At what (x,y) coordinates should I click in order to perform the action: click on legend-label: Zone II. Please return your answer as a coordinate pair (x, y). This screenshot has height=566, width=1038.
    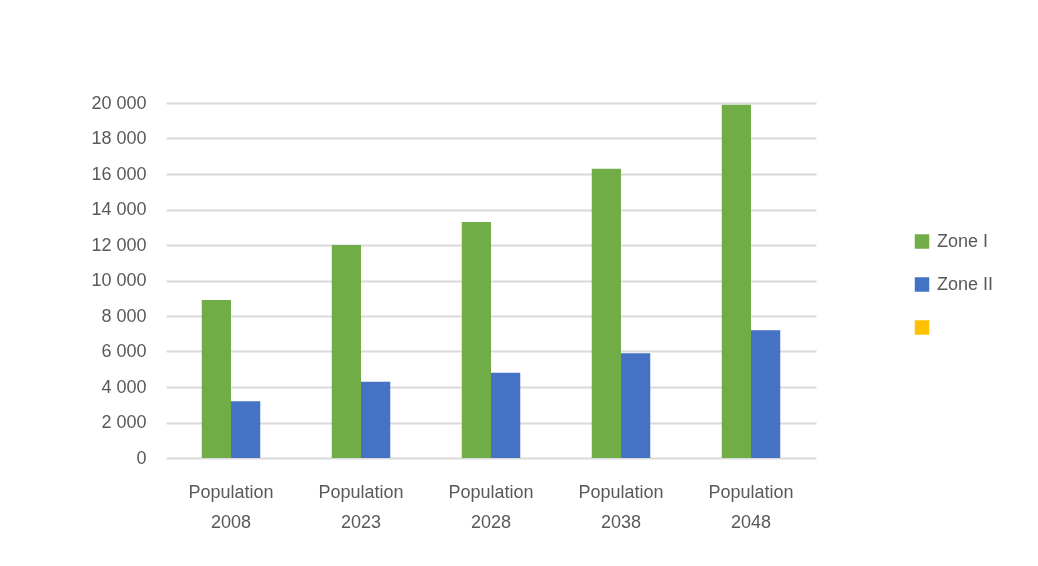
    Looking at the image, I should click on (965, 283).